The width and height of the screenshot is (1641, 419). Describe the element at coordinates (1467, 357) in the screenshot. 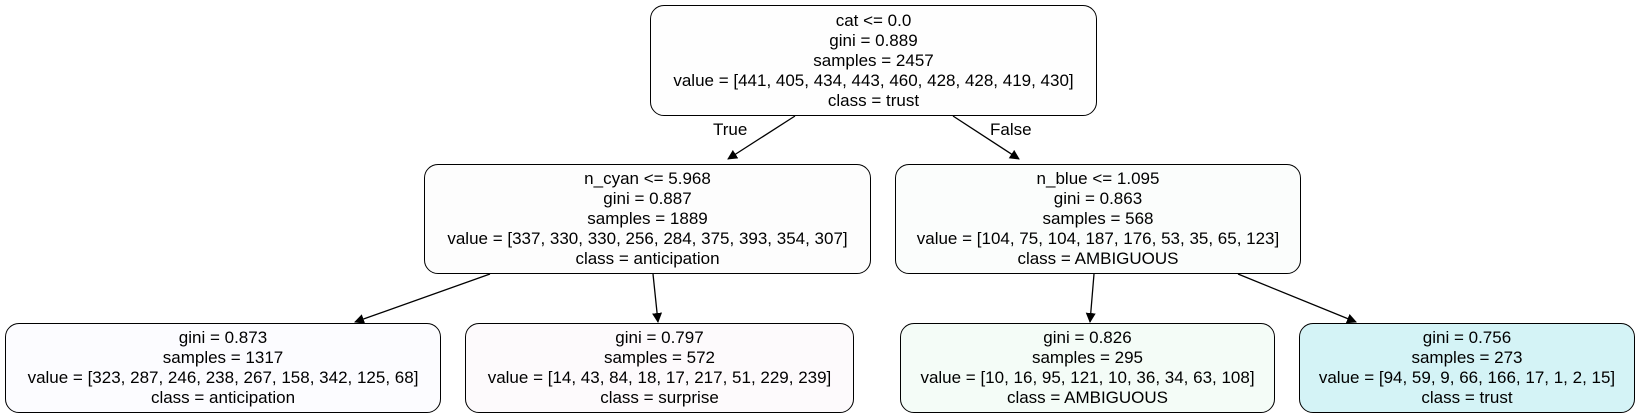

I see `node-samples: samples = 273` at that location.